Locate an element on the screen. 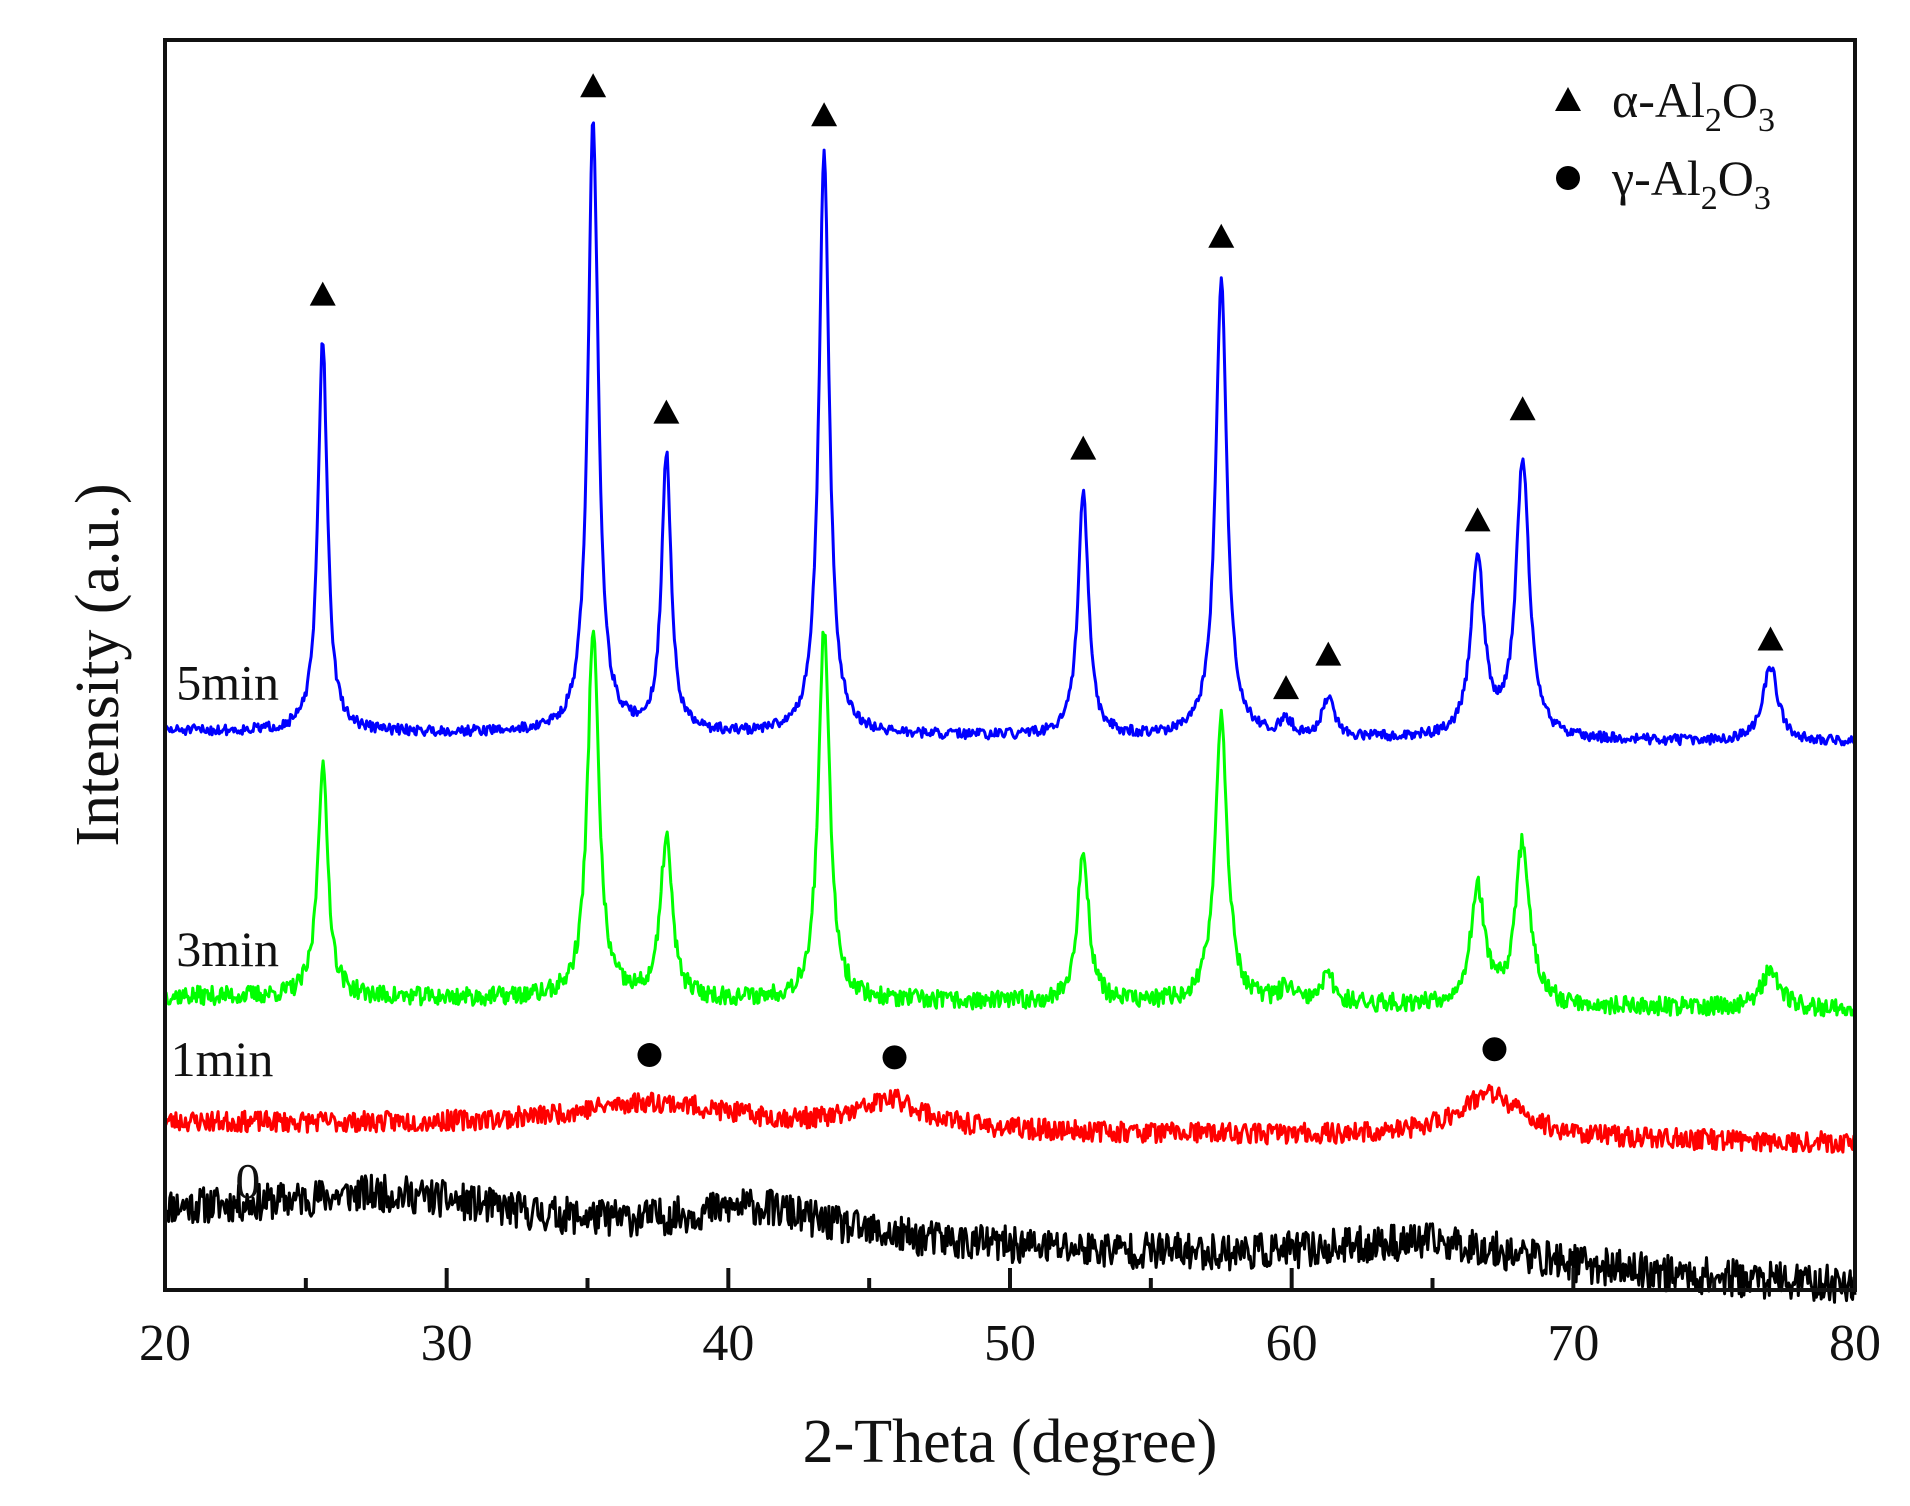 The width and height of the screenshot is (1910, 1506). x-tick-label: 60 is located at coordinates (1292, 1343).